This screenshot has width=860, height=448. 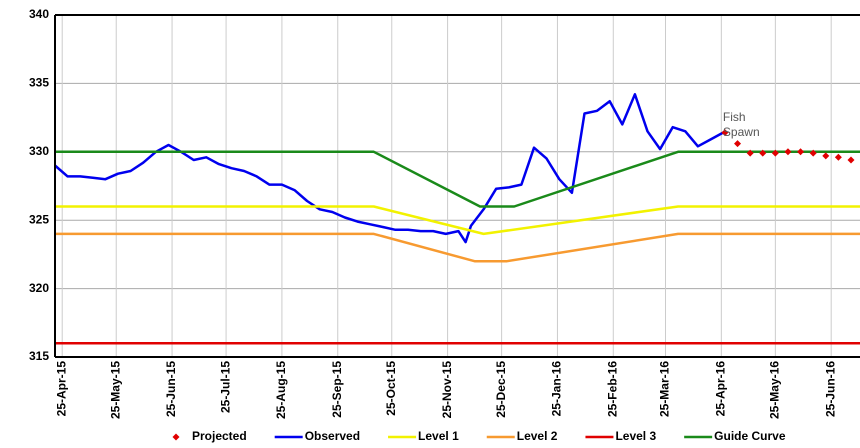 What do you see at coordinates (332, 436) in the screenshot?
I see `legend-label: Observed` at bounding box center [332, 436].